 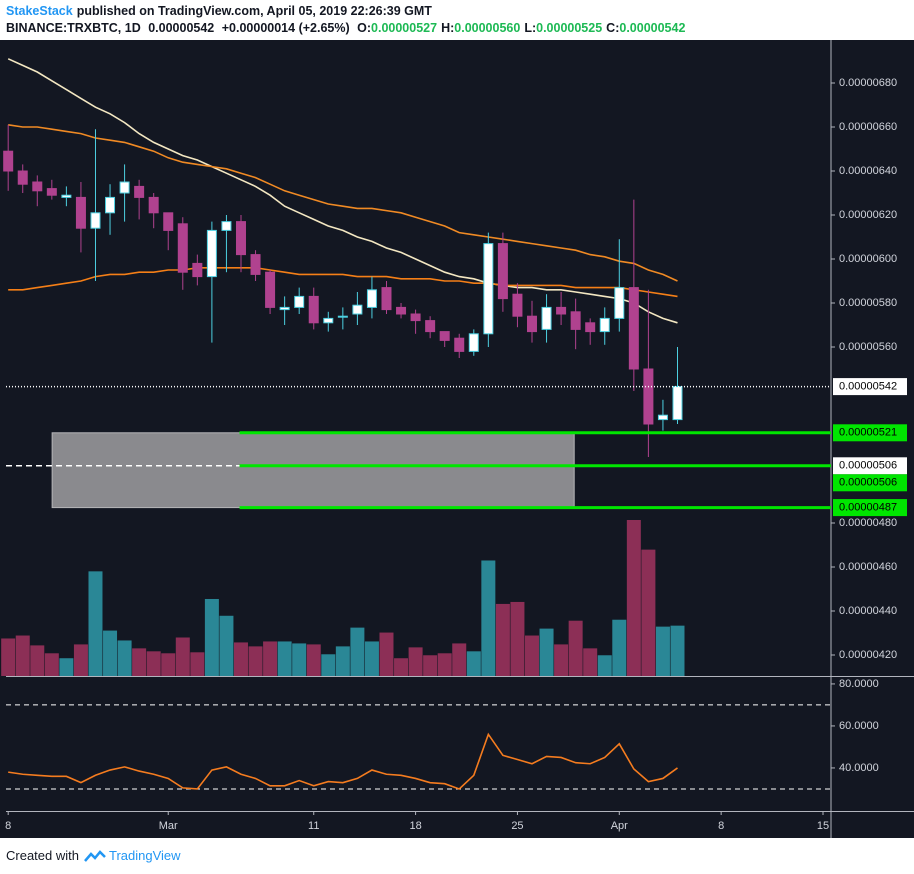 What do you see at coordinates (530, 28) in the screenshot?
I see `ohlc-label: L:` at bounding box center [530, 28].